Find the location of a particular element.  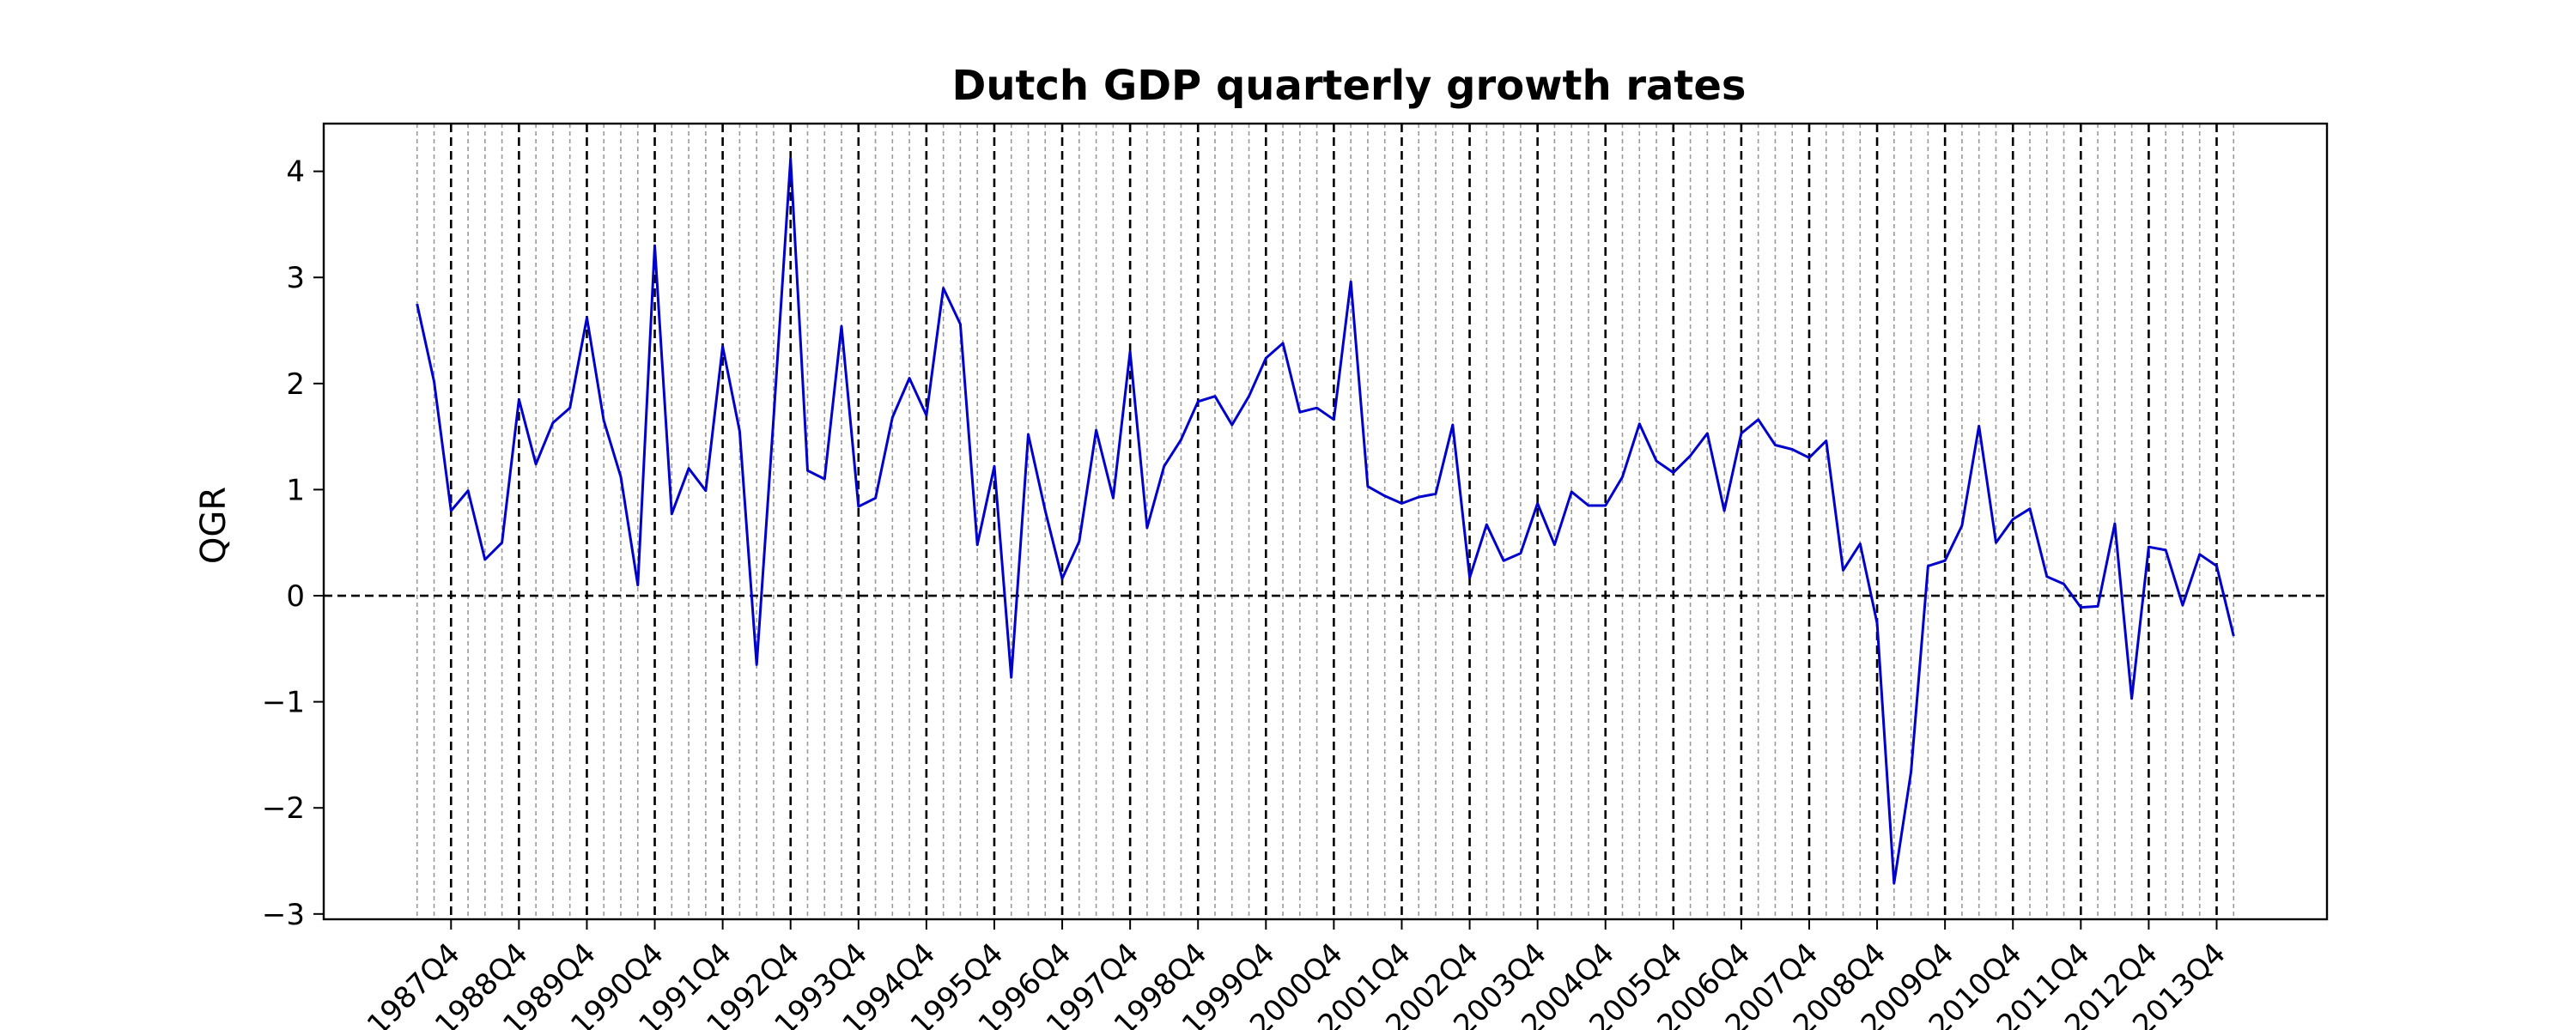

y-tick-label: −2 is located at coordinates (283, 808).